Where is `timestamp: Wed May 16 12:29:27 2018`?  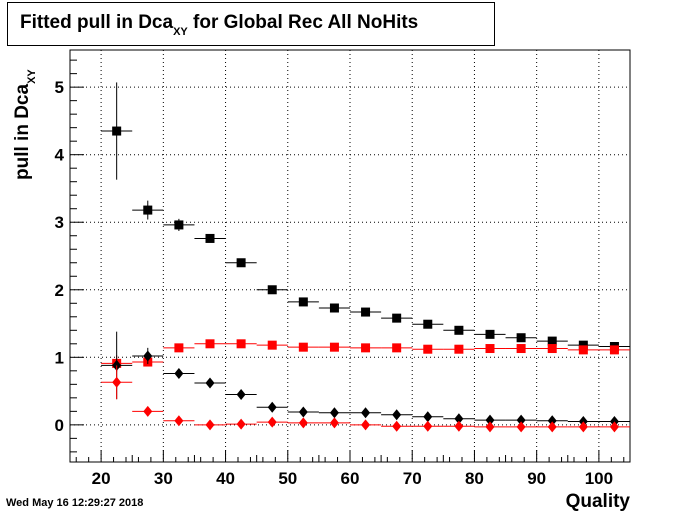
timestamp: Wed May 16 12:29:27 2018 is located at coordinates (75, 503).